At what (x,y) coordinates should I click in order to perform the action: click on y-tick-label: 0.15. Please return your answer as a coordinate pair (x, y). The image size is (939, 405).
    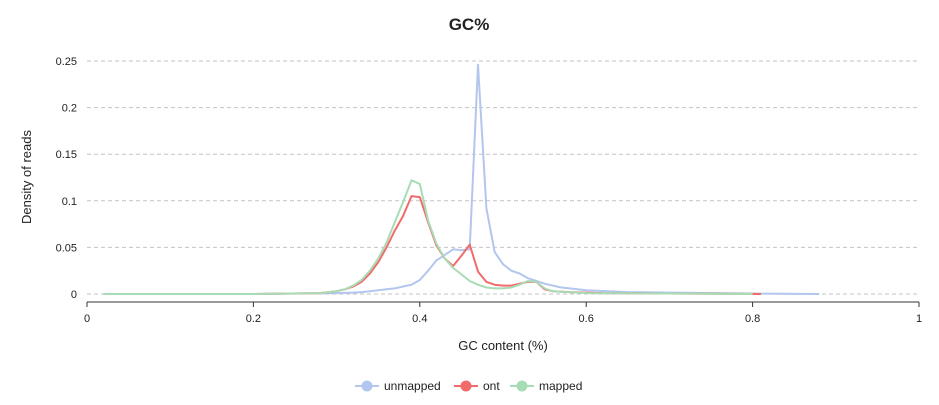
    Looking at the image, I should click on (66, 155).